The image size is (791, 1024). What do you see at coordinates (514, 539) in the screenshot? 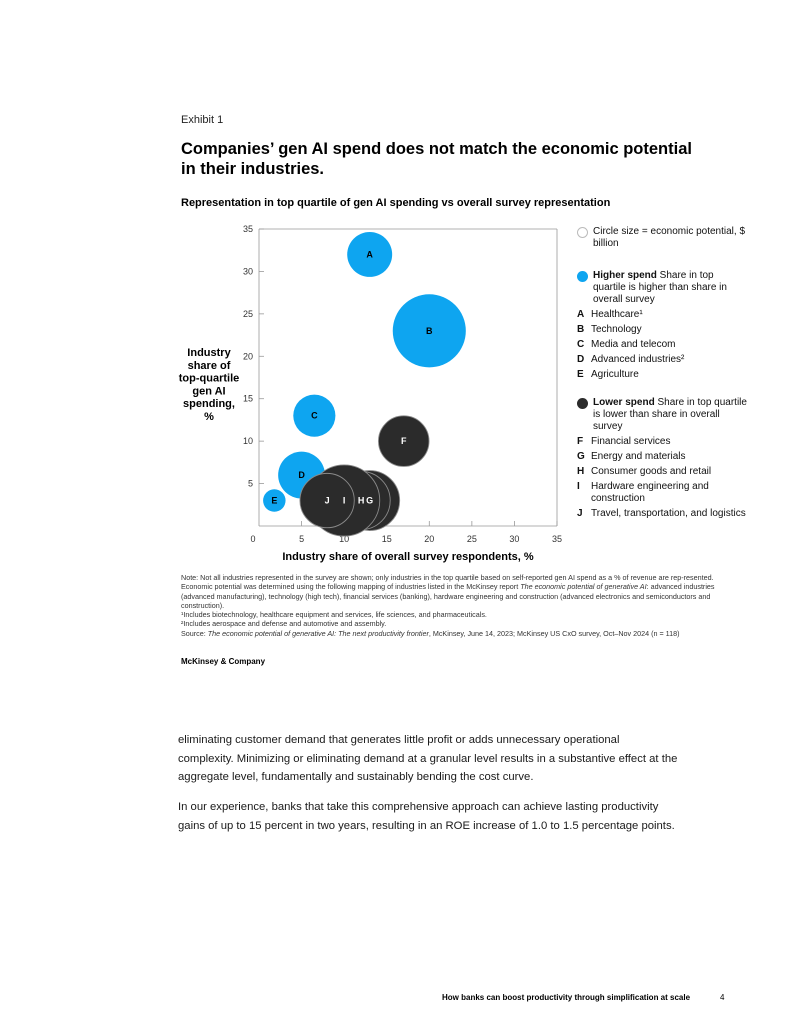
I see `x-tick-label: 30` at bounding box center [514, 539].